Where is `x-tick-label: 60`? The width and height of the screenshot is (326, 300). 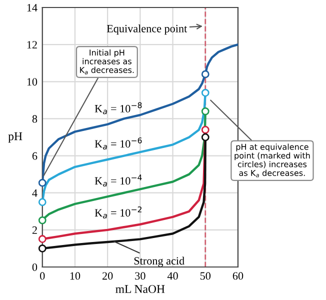
x-tick-label: 60 is located at coordinates (238, 276).